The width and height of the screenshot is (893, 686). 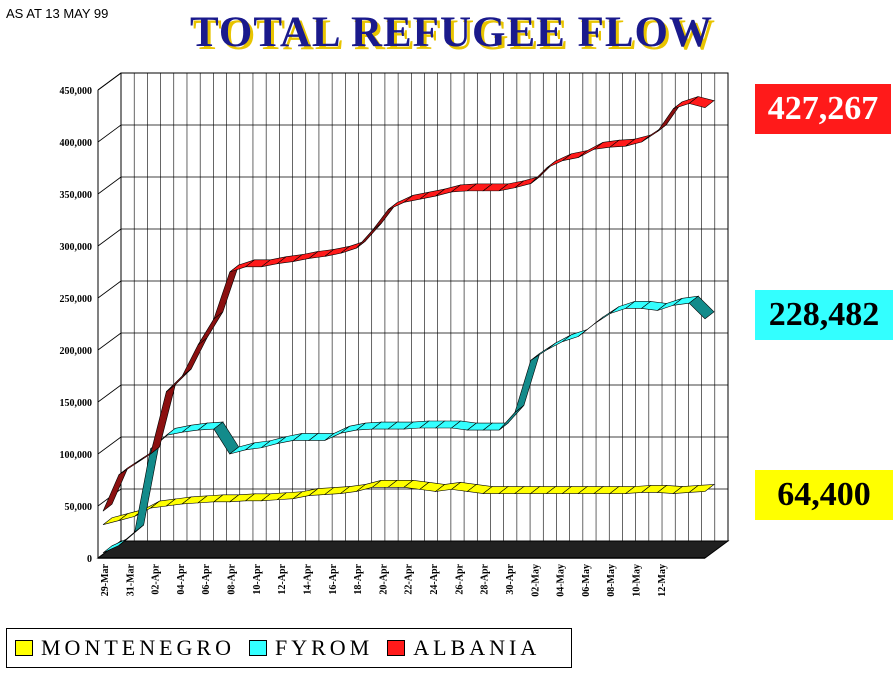 What do you see at coordinates (561, 580) in the screenshot?
I see `x-tick-label: 04-May` at bounding box center [561, 580].